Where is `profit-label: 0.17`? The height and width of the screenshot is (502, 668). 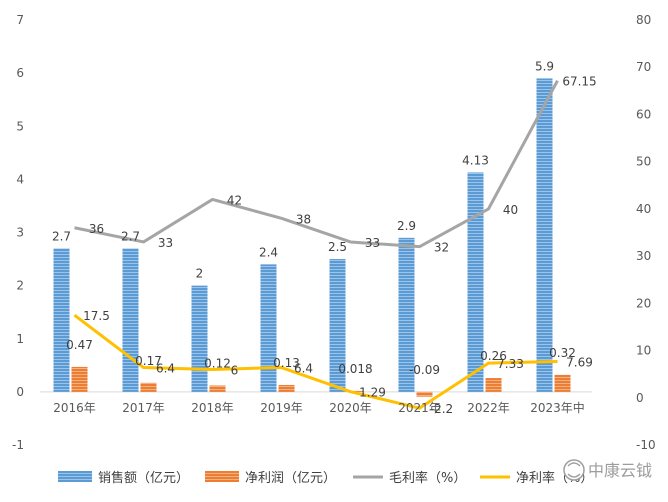
profit-label: 0.17 is located at coordinates (148, 361).